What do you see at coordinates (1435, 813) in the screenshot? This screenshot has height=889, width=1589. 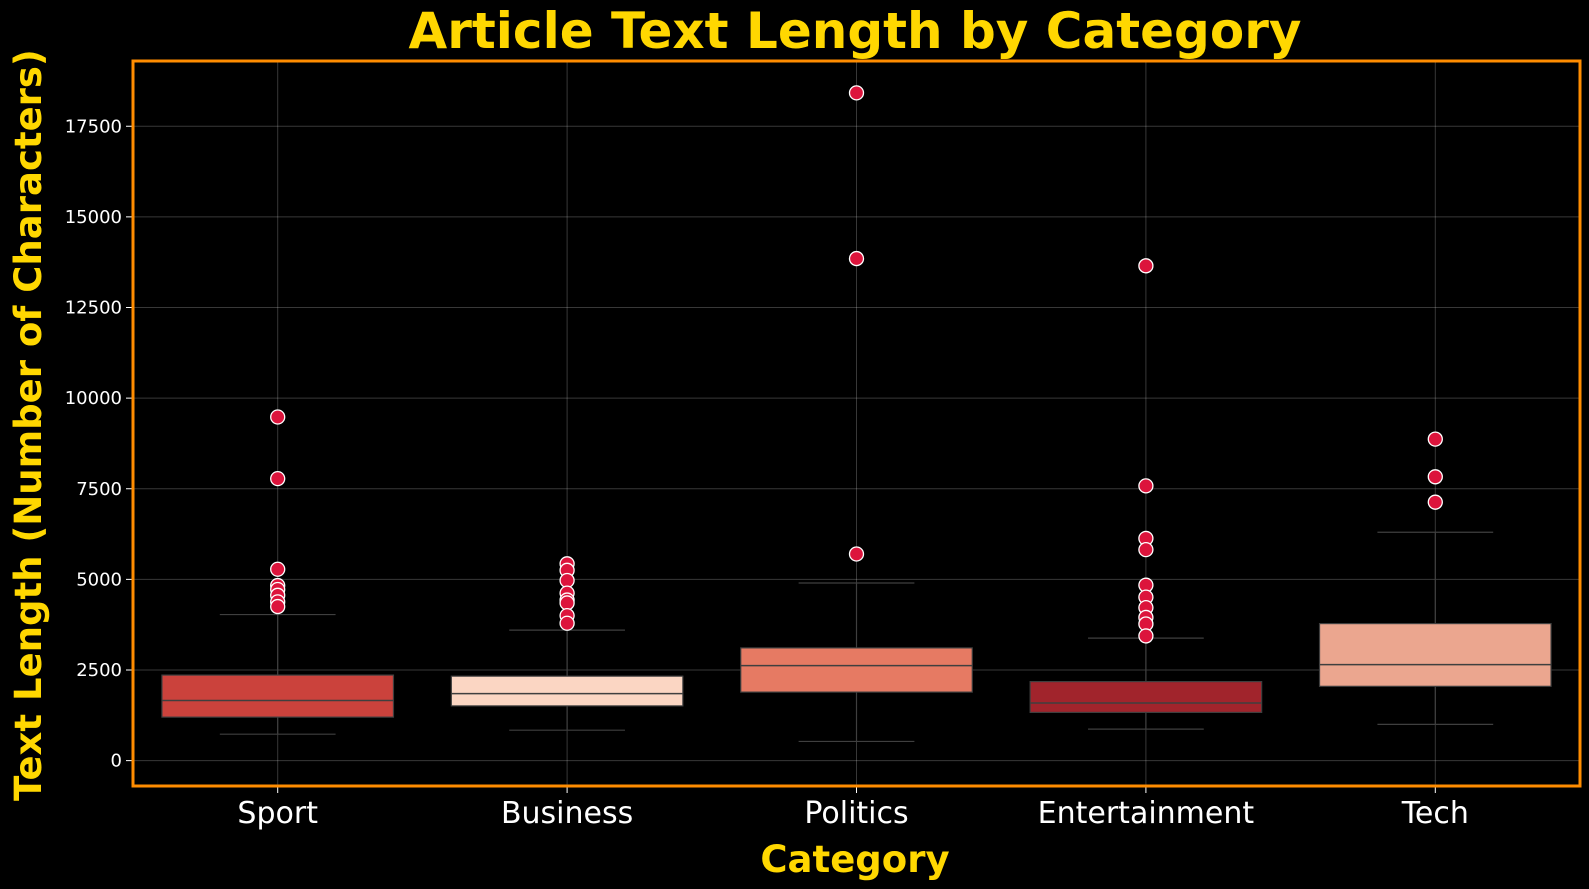 I see `x-tick-label: Tech` at bounding box center [1435, 813].